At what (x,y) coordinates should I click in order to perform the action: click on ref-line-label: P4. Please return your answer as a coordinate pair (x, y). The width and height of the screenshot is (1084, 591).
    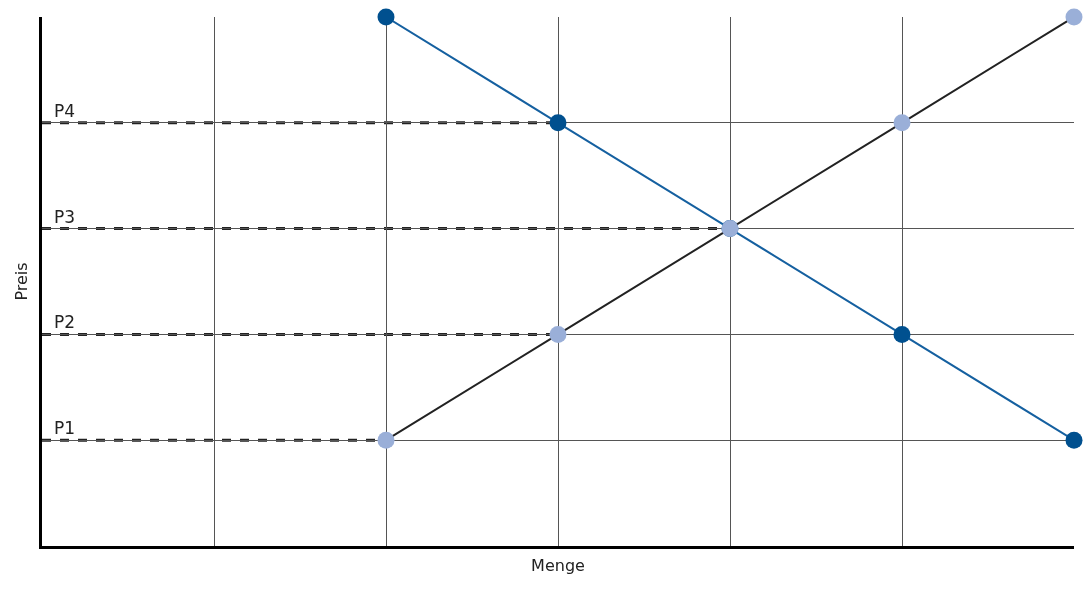
    Looking at the image, I should click on (65, 111).